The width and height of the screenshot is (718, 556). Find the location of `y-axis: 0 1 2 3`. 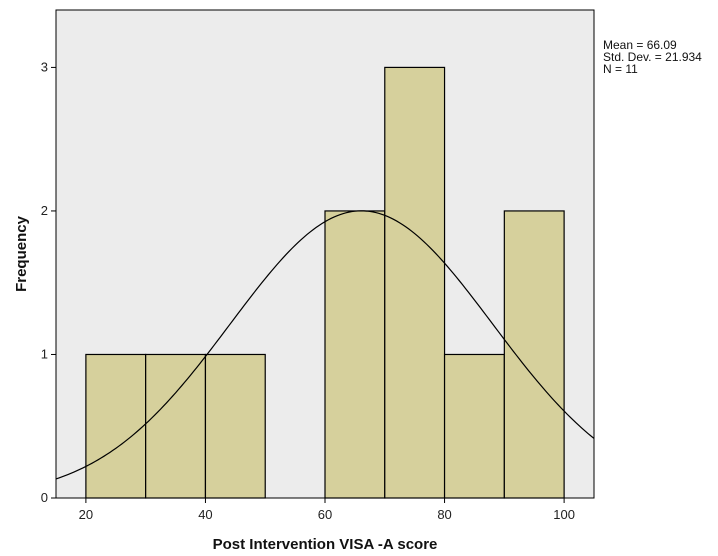

y-axis: 0 1 2 3 is located at coordinates (48, 282).